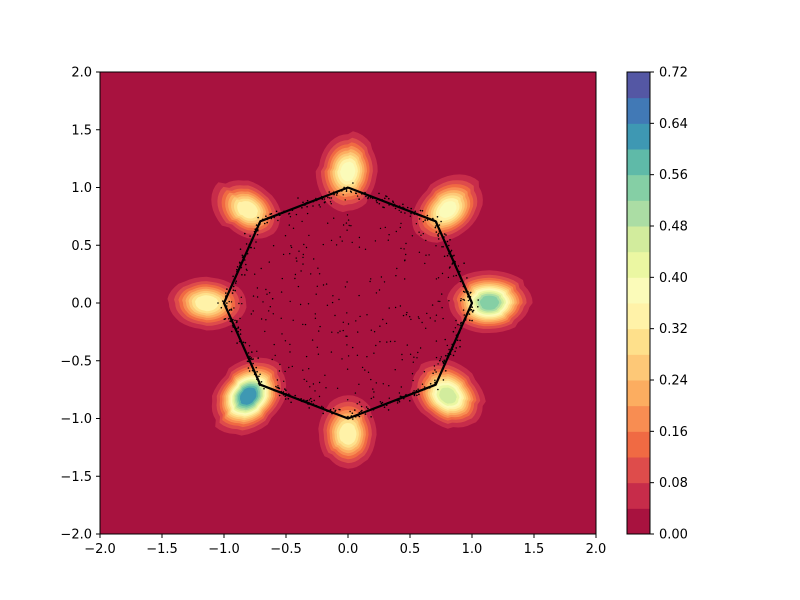 The width and height of the screenshot is (800, 600). What do you see at coordinates (673, 175) in the screenshot?
I see `colorbar-tick-label: 0.56` at bounding box center [673, 175].